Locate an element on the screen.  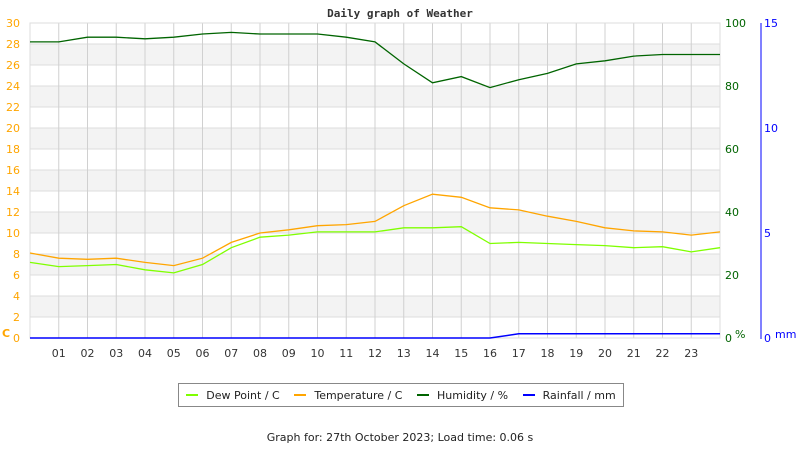
x-tick-label: 15 is located at coordinates (461, 353).